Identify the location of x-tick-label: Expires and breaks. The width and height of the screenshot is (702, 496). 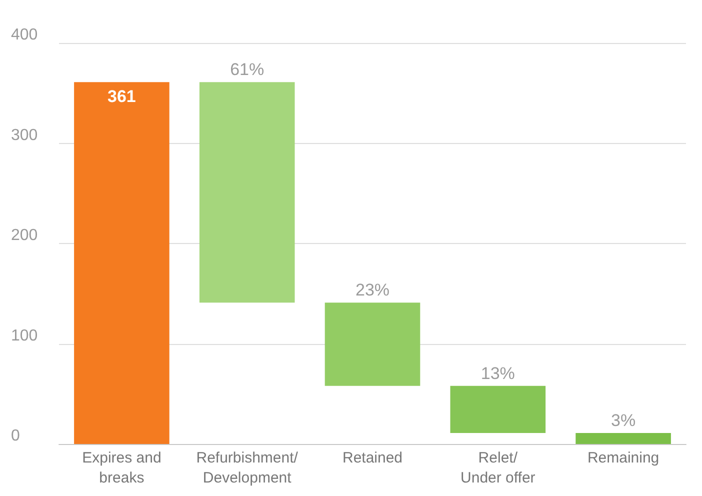
(122, 468).